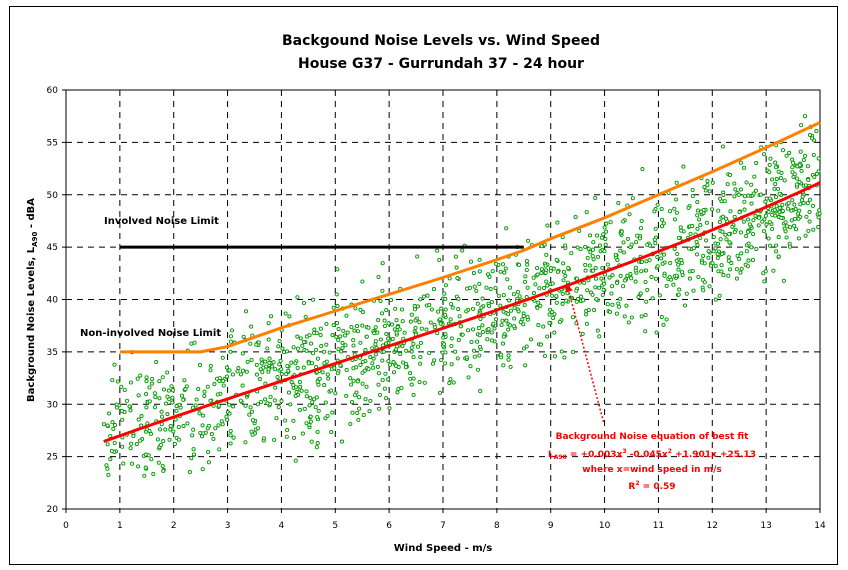 The image size is (848, 570). What do you see at coordinates (637, 483) in the screenshot?
I see `fit-r2-sup: 2` at bounding box center [637, 483].